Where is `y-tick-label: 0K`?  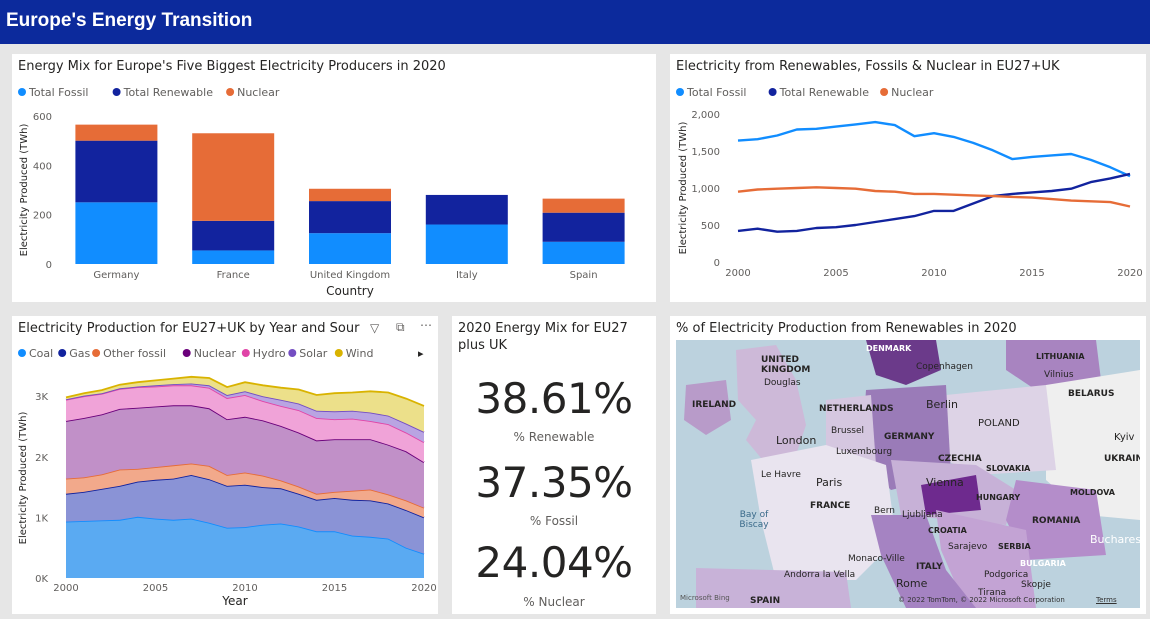
y-tick-label: 0K is located at coordinates (41, 579).